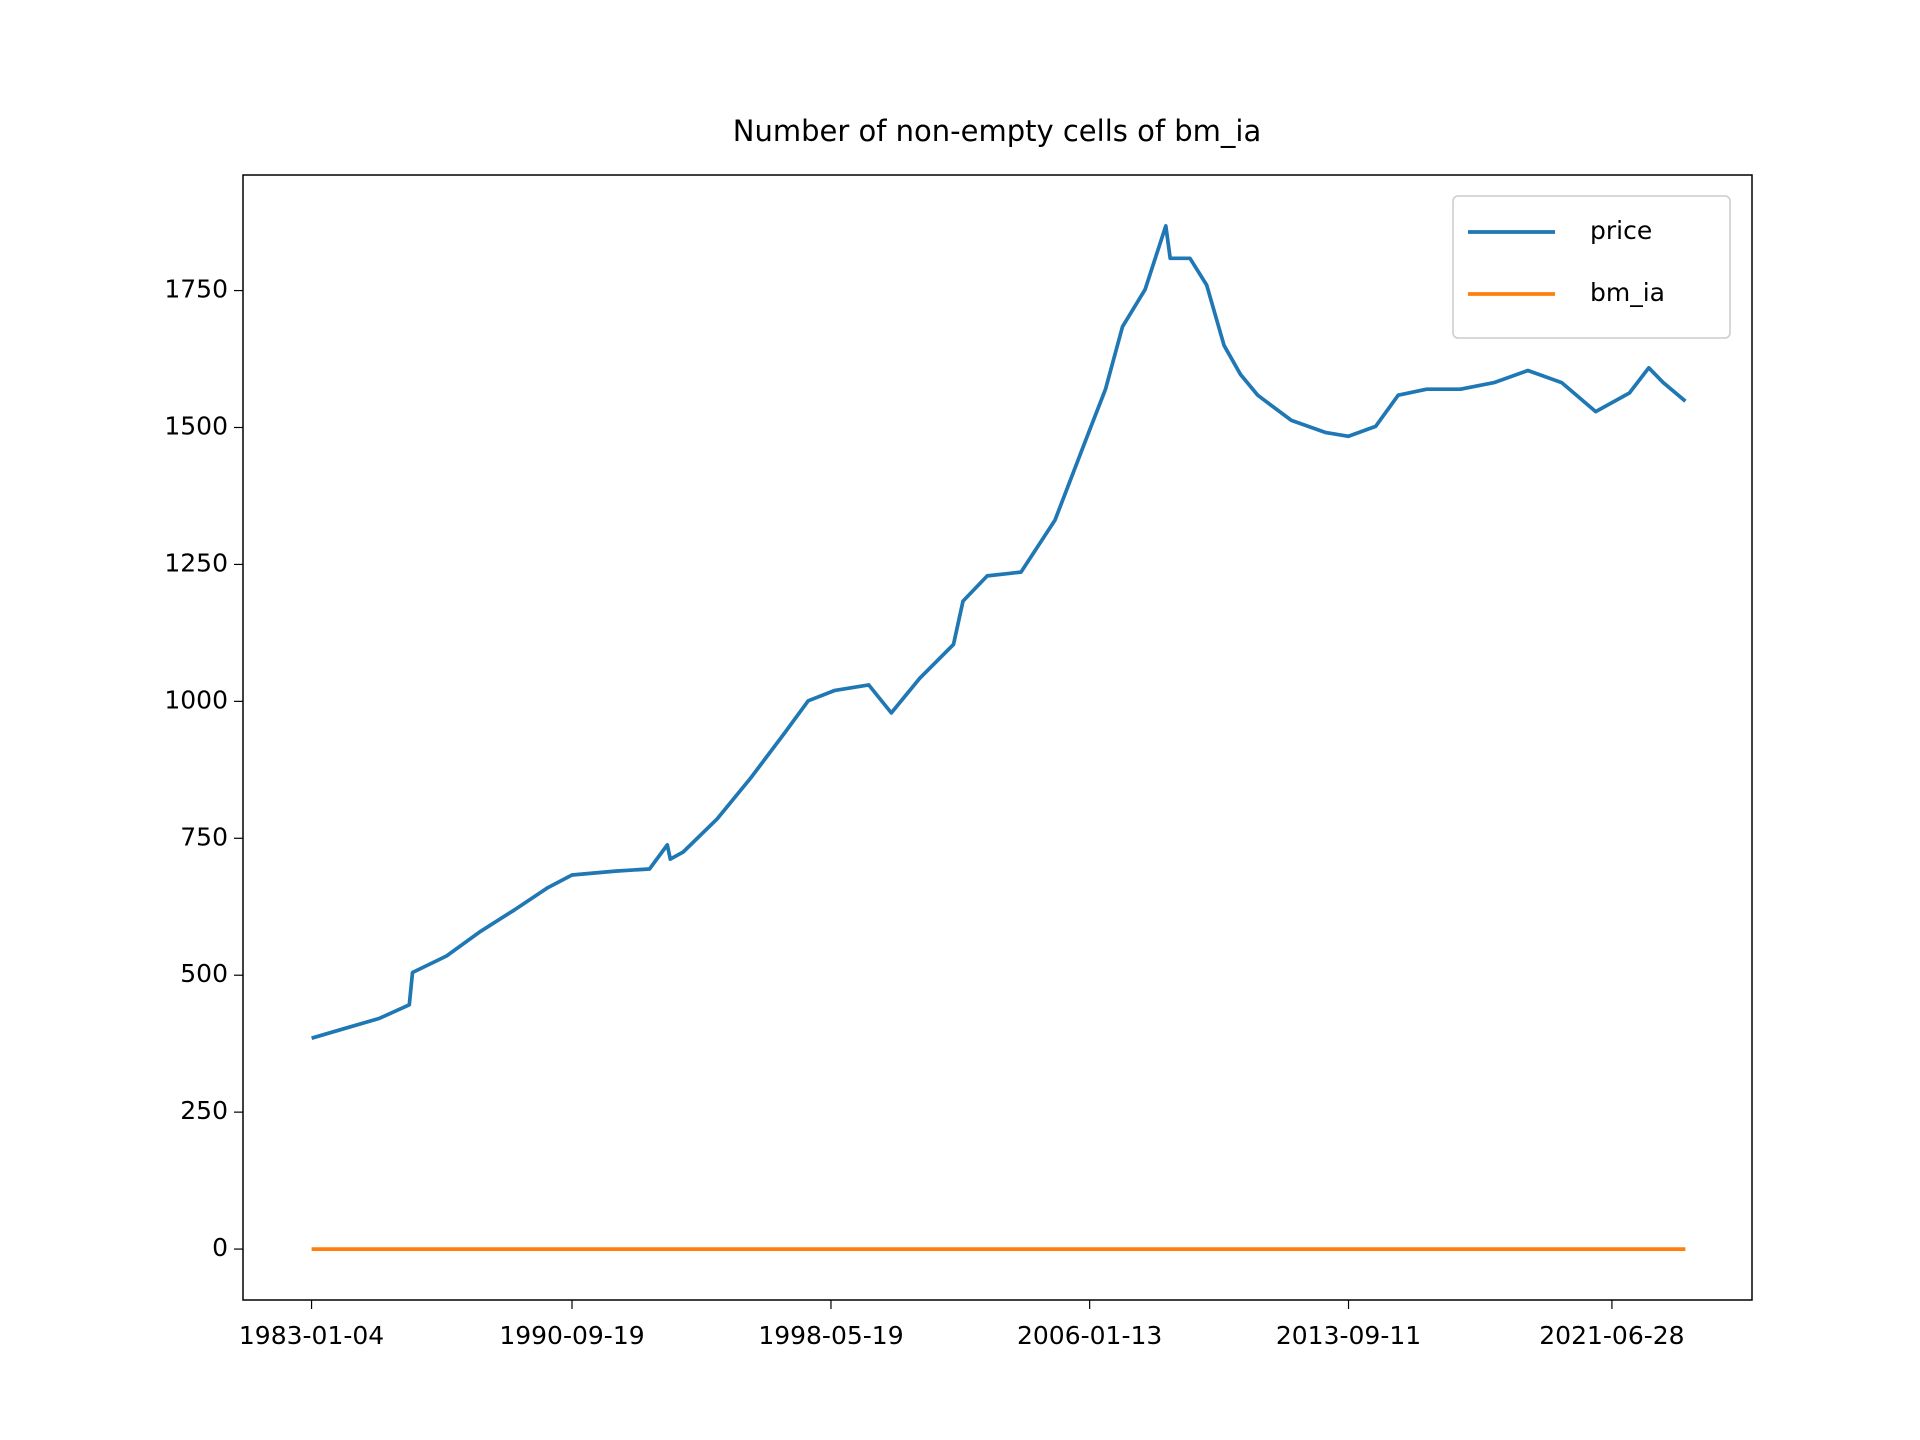 The width and height of the screenshot is (1920, 1440). I want to click on chart-title: Number of non-empty cells of bm_ia, so click(997, 131).